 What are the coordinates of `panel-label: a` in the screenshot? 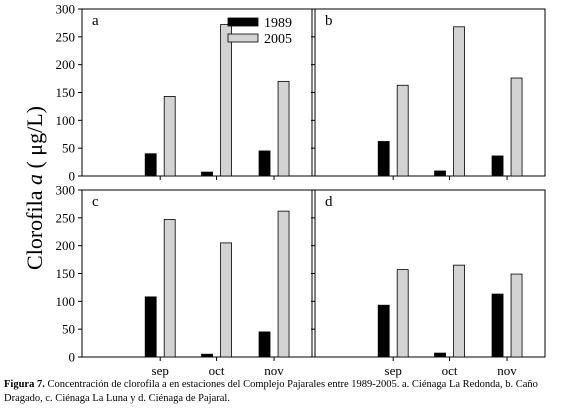 It's located at (95, 21).